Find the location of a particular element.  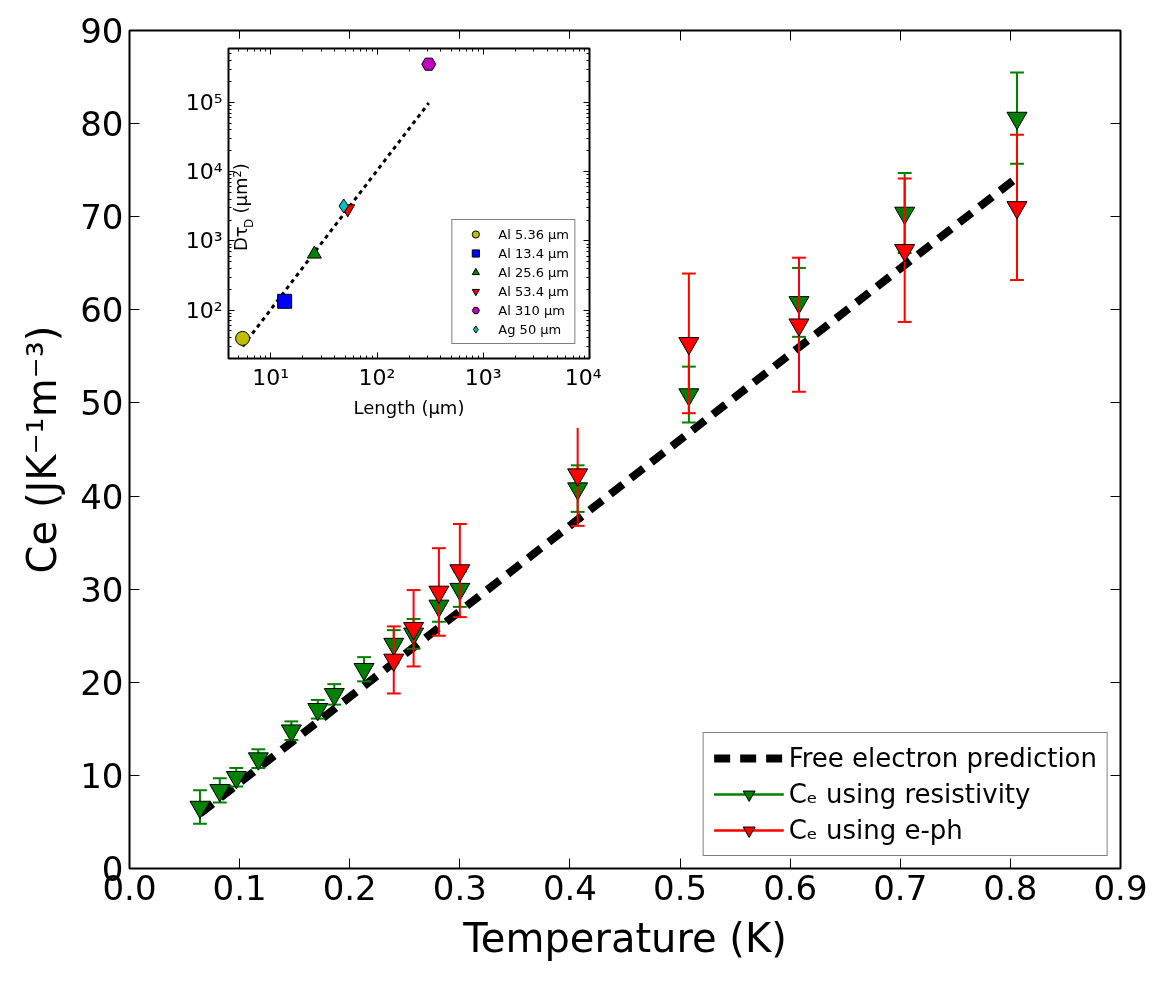

y-tick-label: 10 is located at coordinates (102, 775).